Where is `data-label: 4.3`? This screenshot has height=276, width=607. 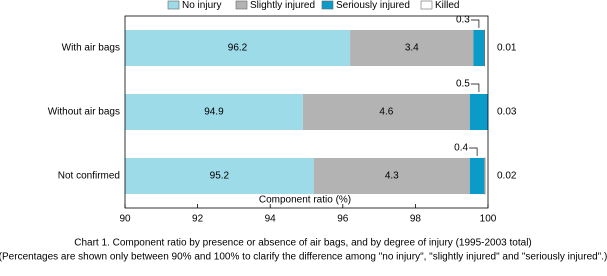
data-label: 4.3 is located at coordinates (392, 176).